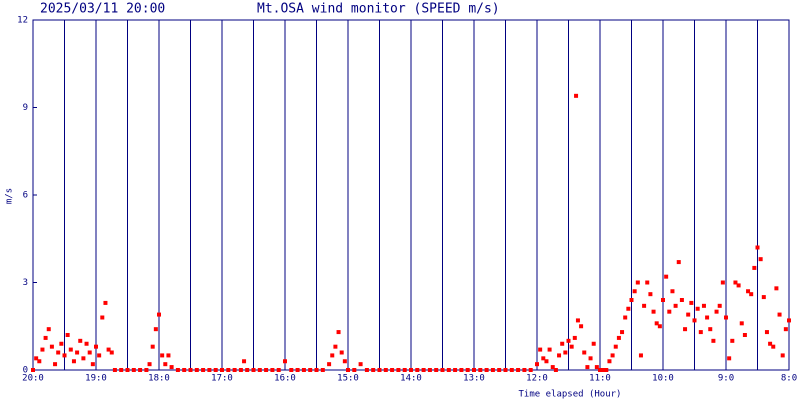 This screenshot has width=800, height=400. What do you see at coordinates (25, 283) in the screenshot?
I see `y-tick-label: 3` at bounding box center [25, 283].